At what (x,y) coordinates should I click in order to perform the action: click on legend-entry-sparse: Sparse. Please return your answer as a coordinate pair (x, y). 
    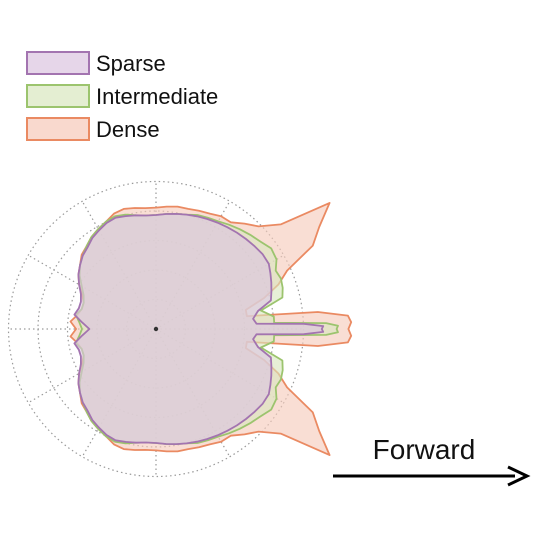
    Looking at the image, I should click on (96, 63).